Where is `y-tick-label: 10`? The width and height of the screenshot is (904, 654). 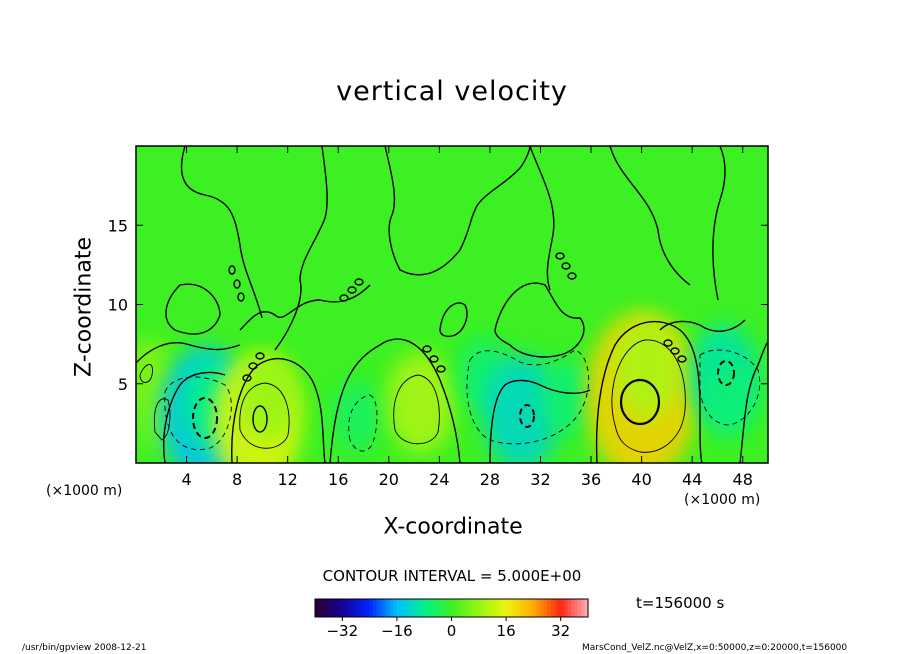 y-tick-label: 10 is located at coordinates (118, 305).